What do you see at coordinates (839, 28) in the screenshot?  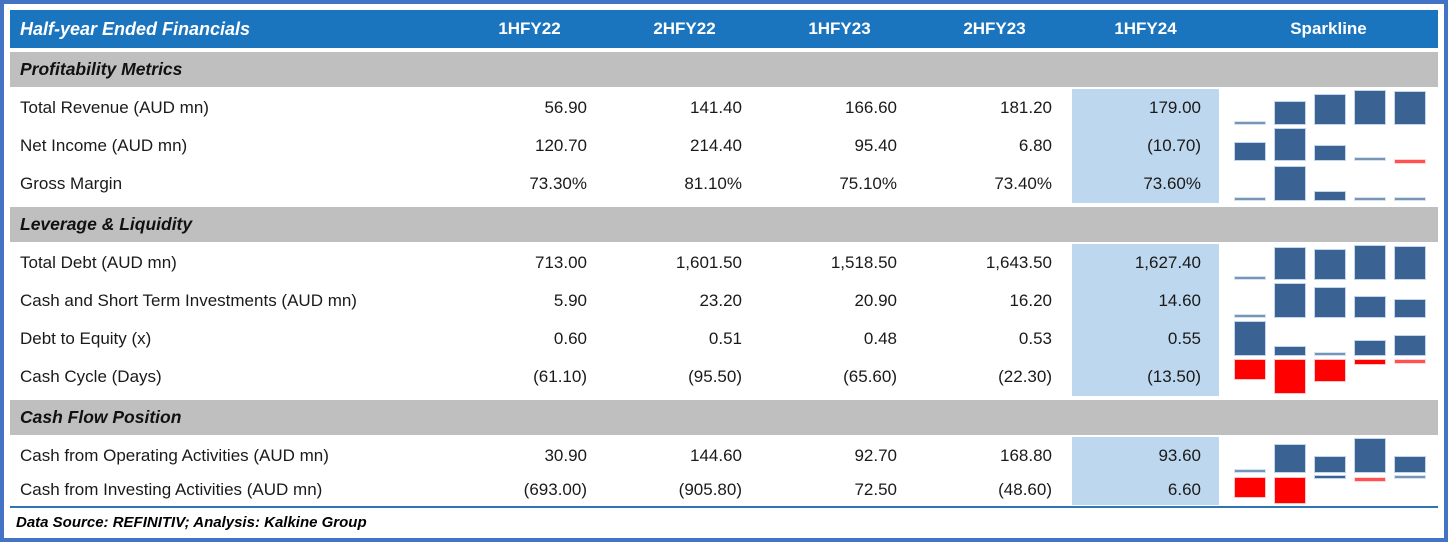 I see `column-header-1hfy23: 1HFY23` at bounding box center [839, 28].